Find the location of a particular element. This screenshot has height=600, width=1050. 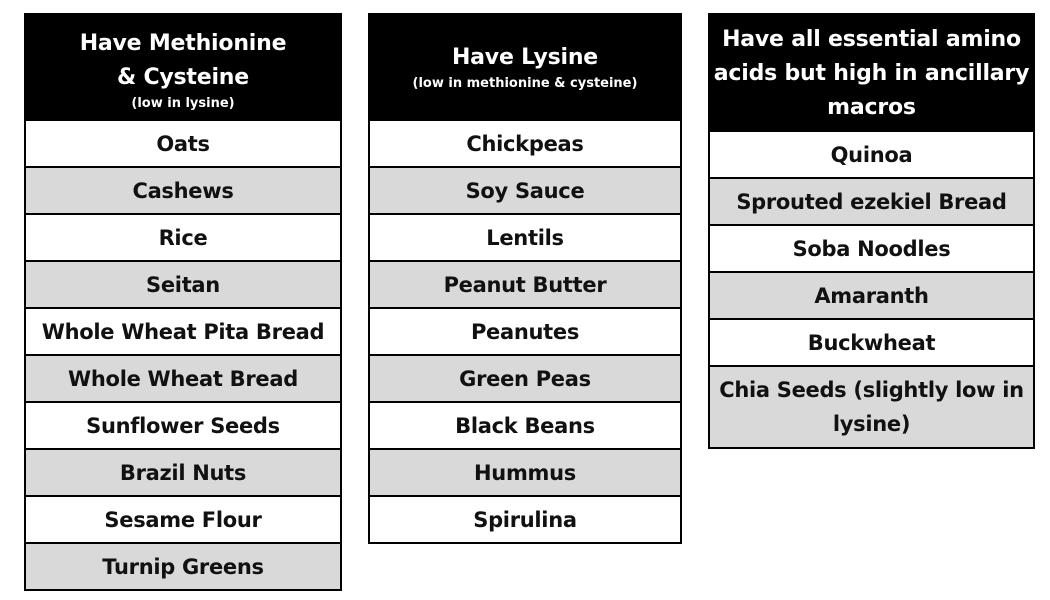

table-subtitle: (low in methionine & cysteine) is located at coordinates (525, 83).